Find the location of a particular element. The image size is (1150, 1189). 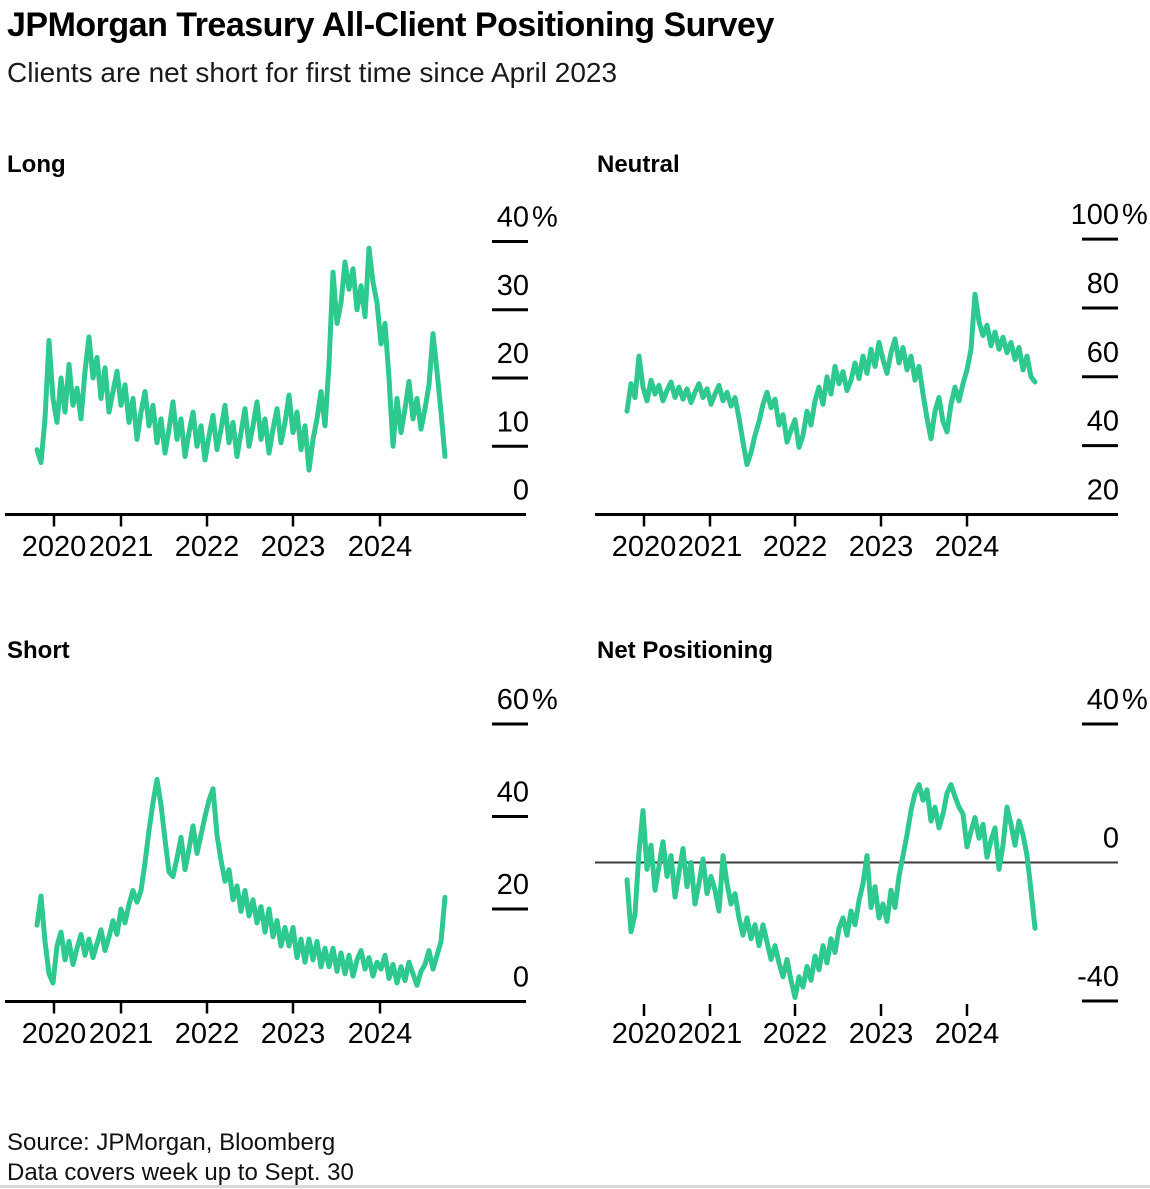

net-positioning-percent-sign: % is located at coordinates (1135, 700).